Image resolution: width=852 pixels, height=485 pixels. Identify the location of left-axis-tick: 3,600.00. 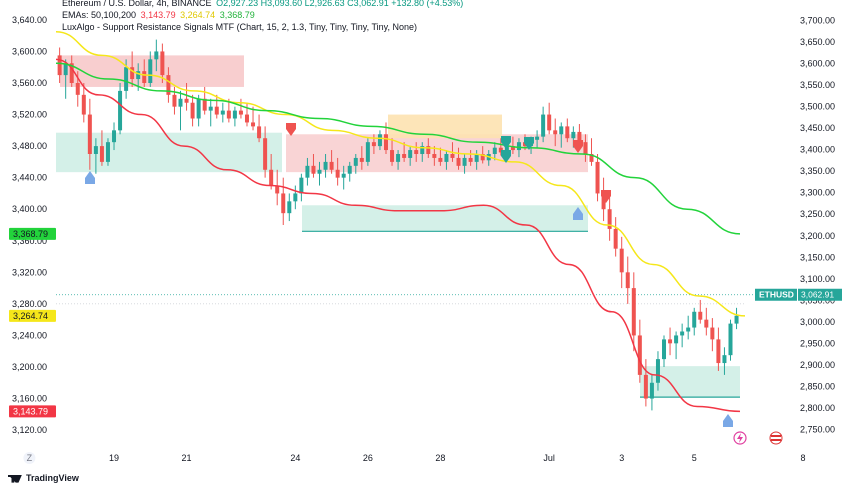
(29, 51).